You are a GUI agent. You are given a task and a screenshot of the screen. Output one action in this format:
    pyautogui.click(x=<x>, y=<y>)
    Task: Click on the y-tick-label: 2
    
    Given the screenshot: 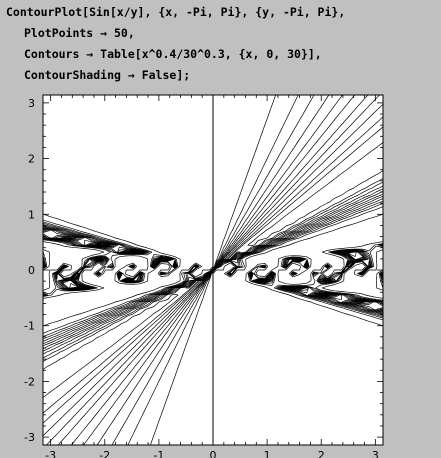 What is the action you would take?
    pyautogui.click(x=31, y=159)
    